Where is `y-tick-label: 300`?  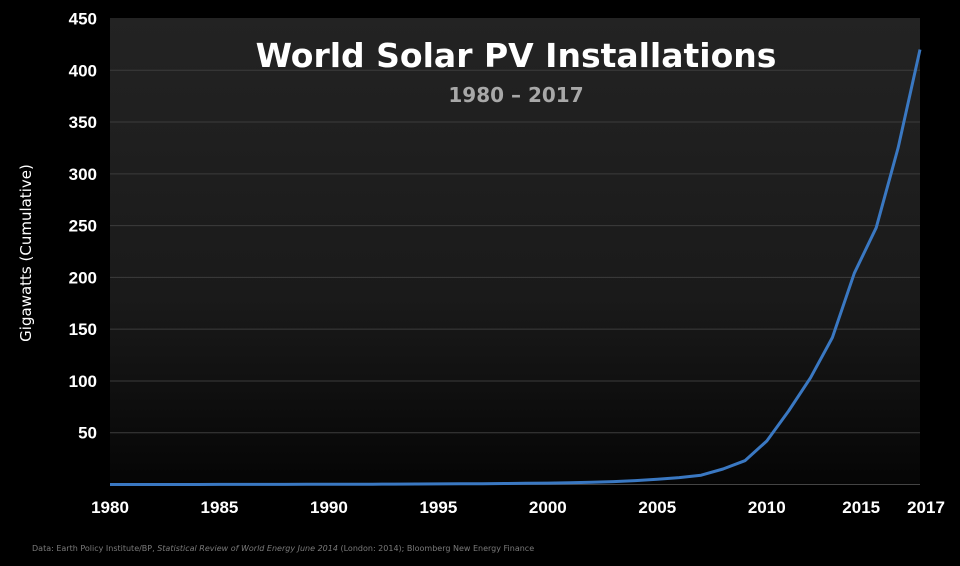
y-tick-label: 300 is located at coordinates (83, 174).